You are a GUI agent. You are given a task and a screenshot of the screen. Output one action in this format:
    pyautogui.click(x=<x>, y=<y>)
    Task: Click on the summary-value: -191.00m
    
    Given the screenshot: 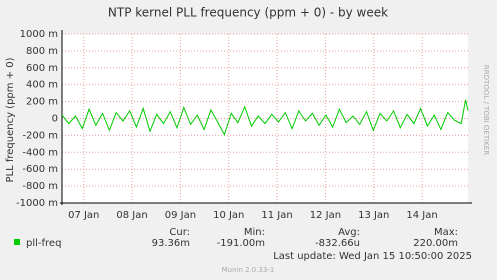 What is the action you would take?
    pyautogui.click(x=241, y=243)
    